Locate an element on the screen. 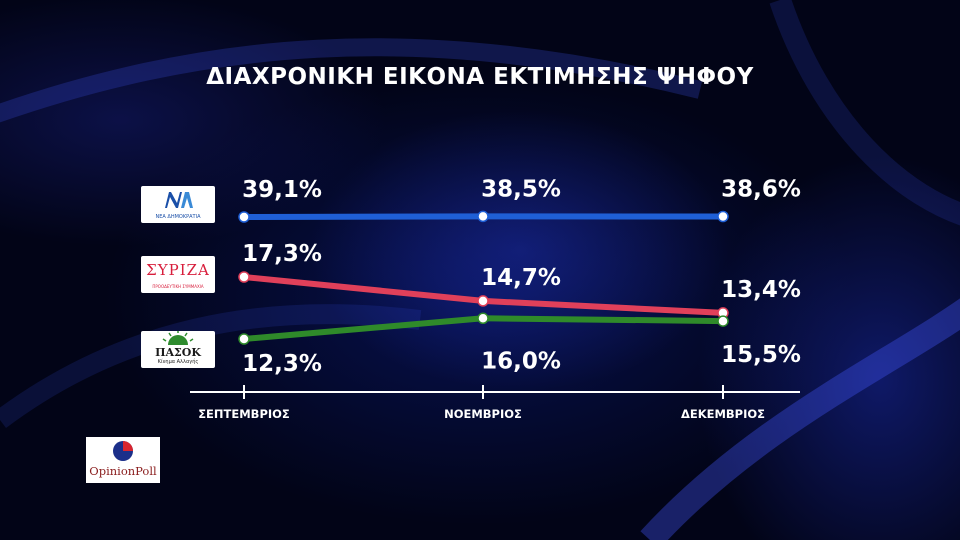  page-title: ΔΙΑΧΡΟΝΙΚΗ ΕΙΚΟΝΑ ΕΚΤΙΜΗΣΗΣ ΨΗΦΟΥ is located at coordinates (480, 77).